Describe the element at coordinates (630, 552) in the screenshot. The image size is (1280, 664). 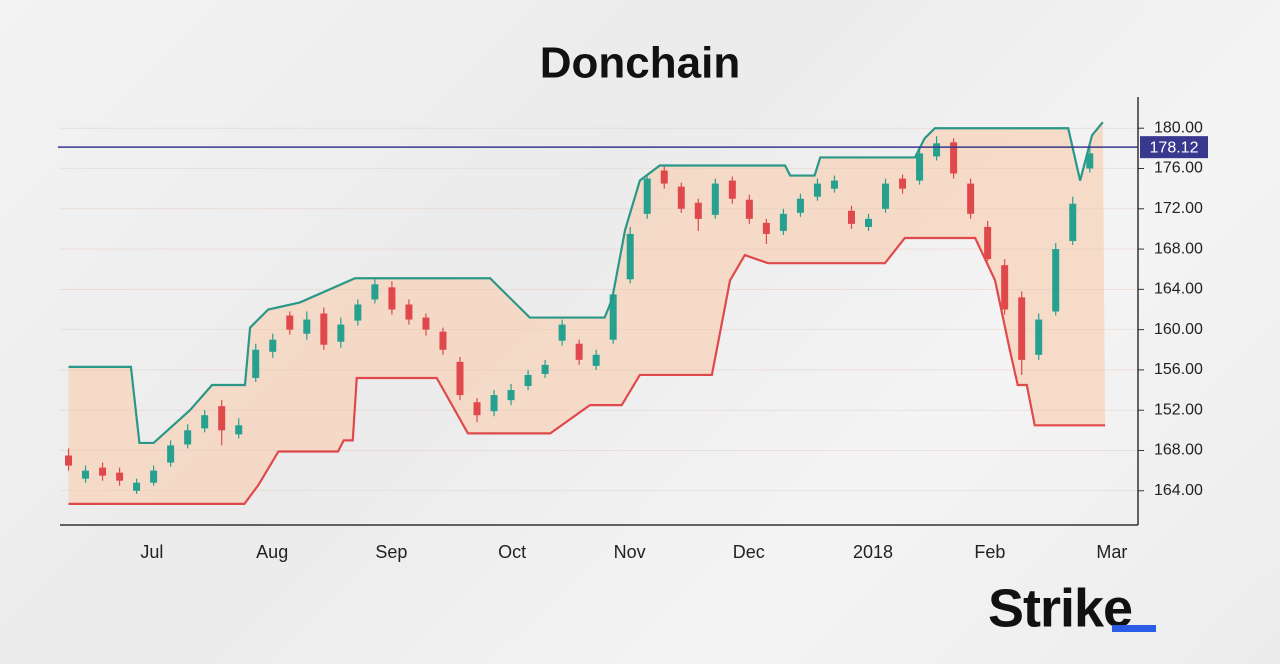
I see `x-tick-label: Nov` at that location.